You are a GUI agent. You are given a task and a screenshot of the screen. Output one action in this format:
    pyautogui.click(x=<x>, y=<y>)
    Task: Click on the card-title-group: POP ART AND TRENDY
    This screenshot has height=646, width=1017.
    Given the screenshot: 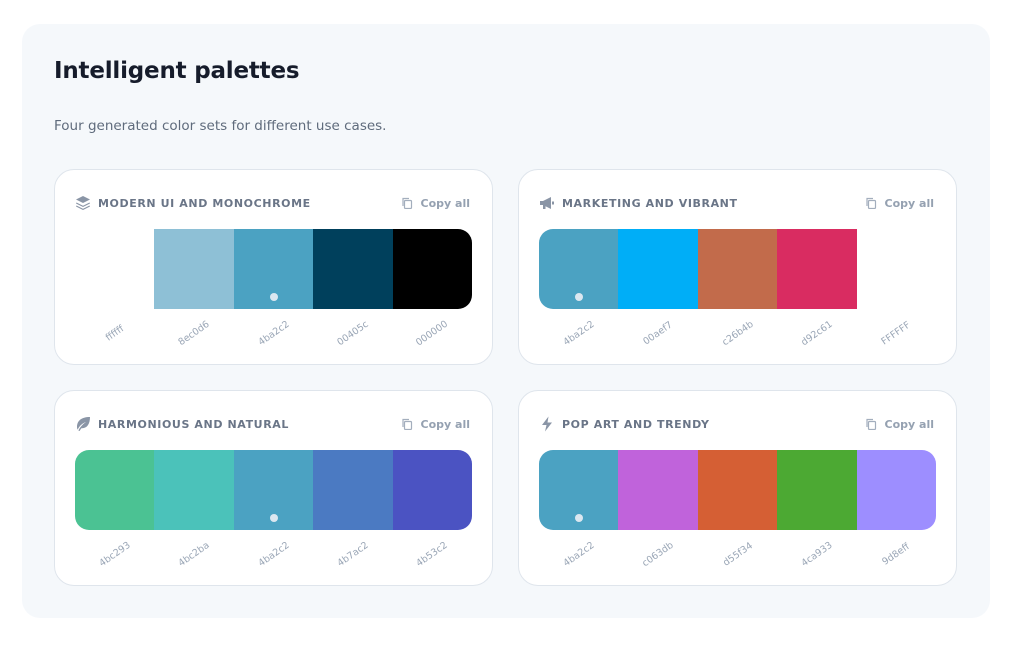 What is the action you would take?
    pyautogui.click(x=624, y=424)
    